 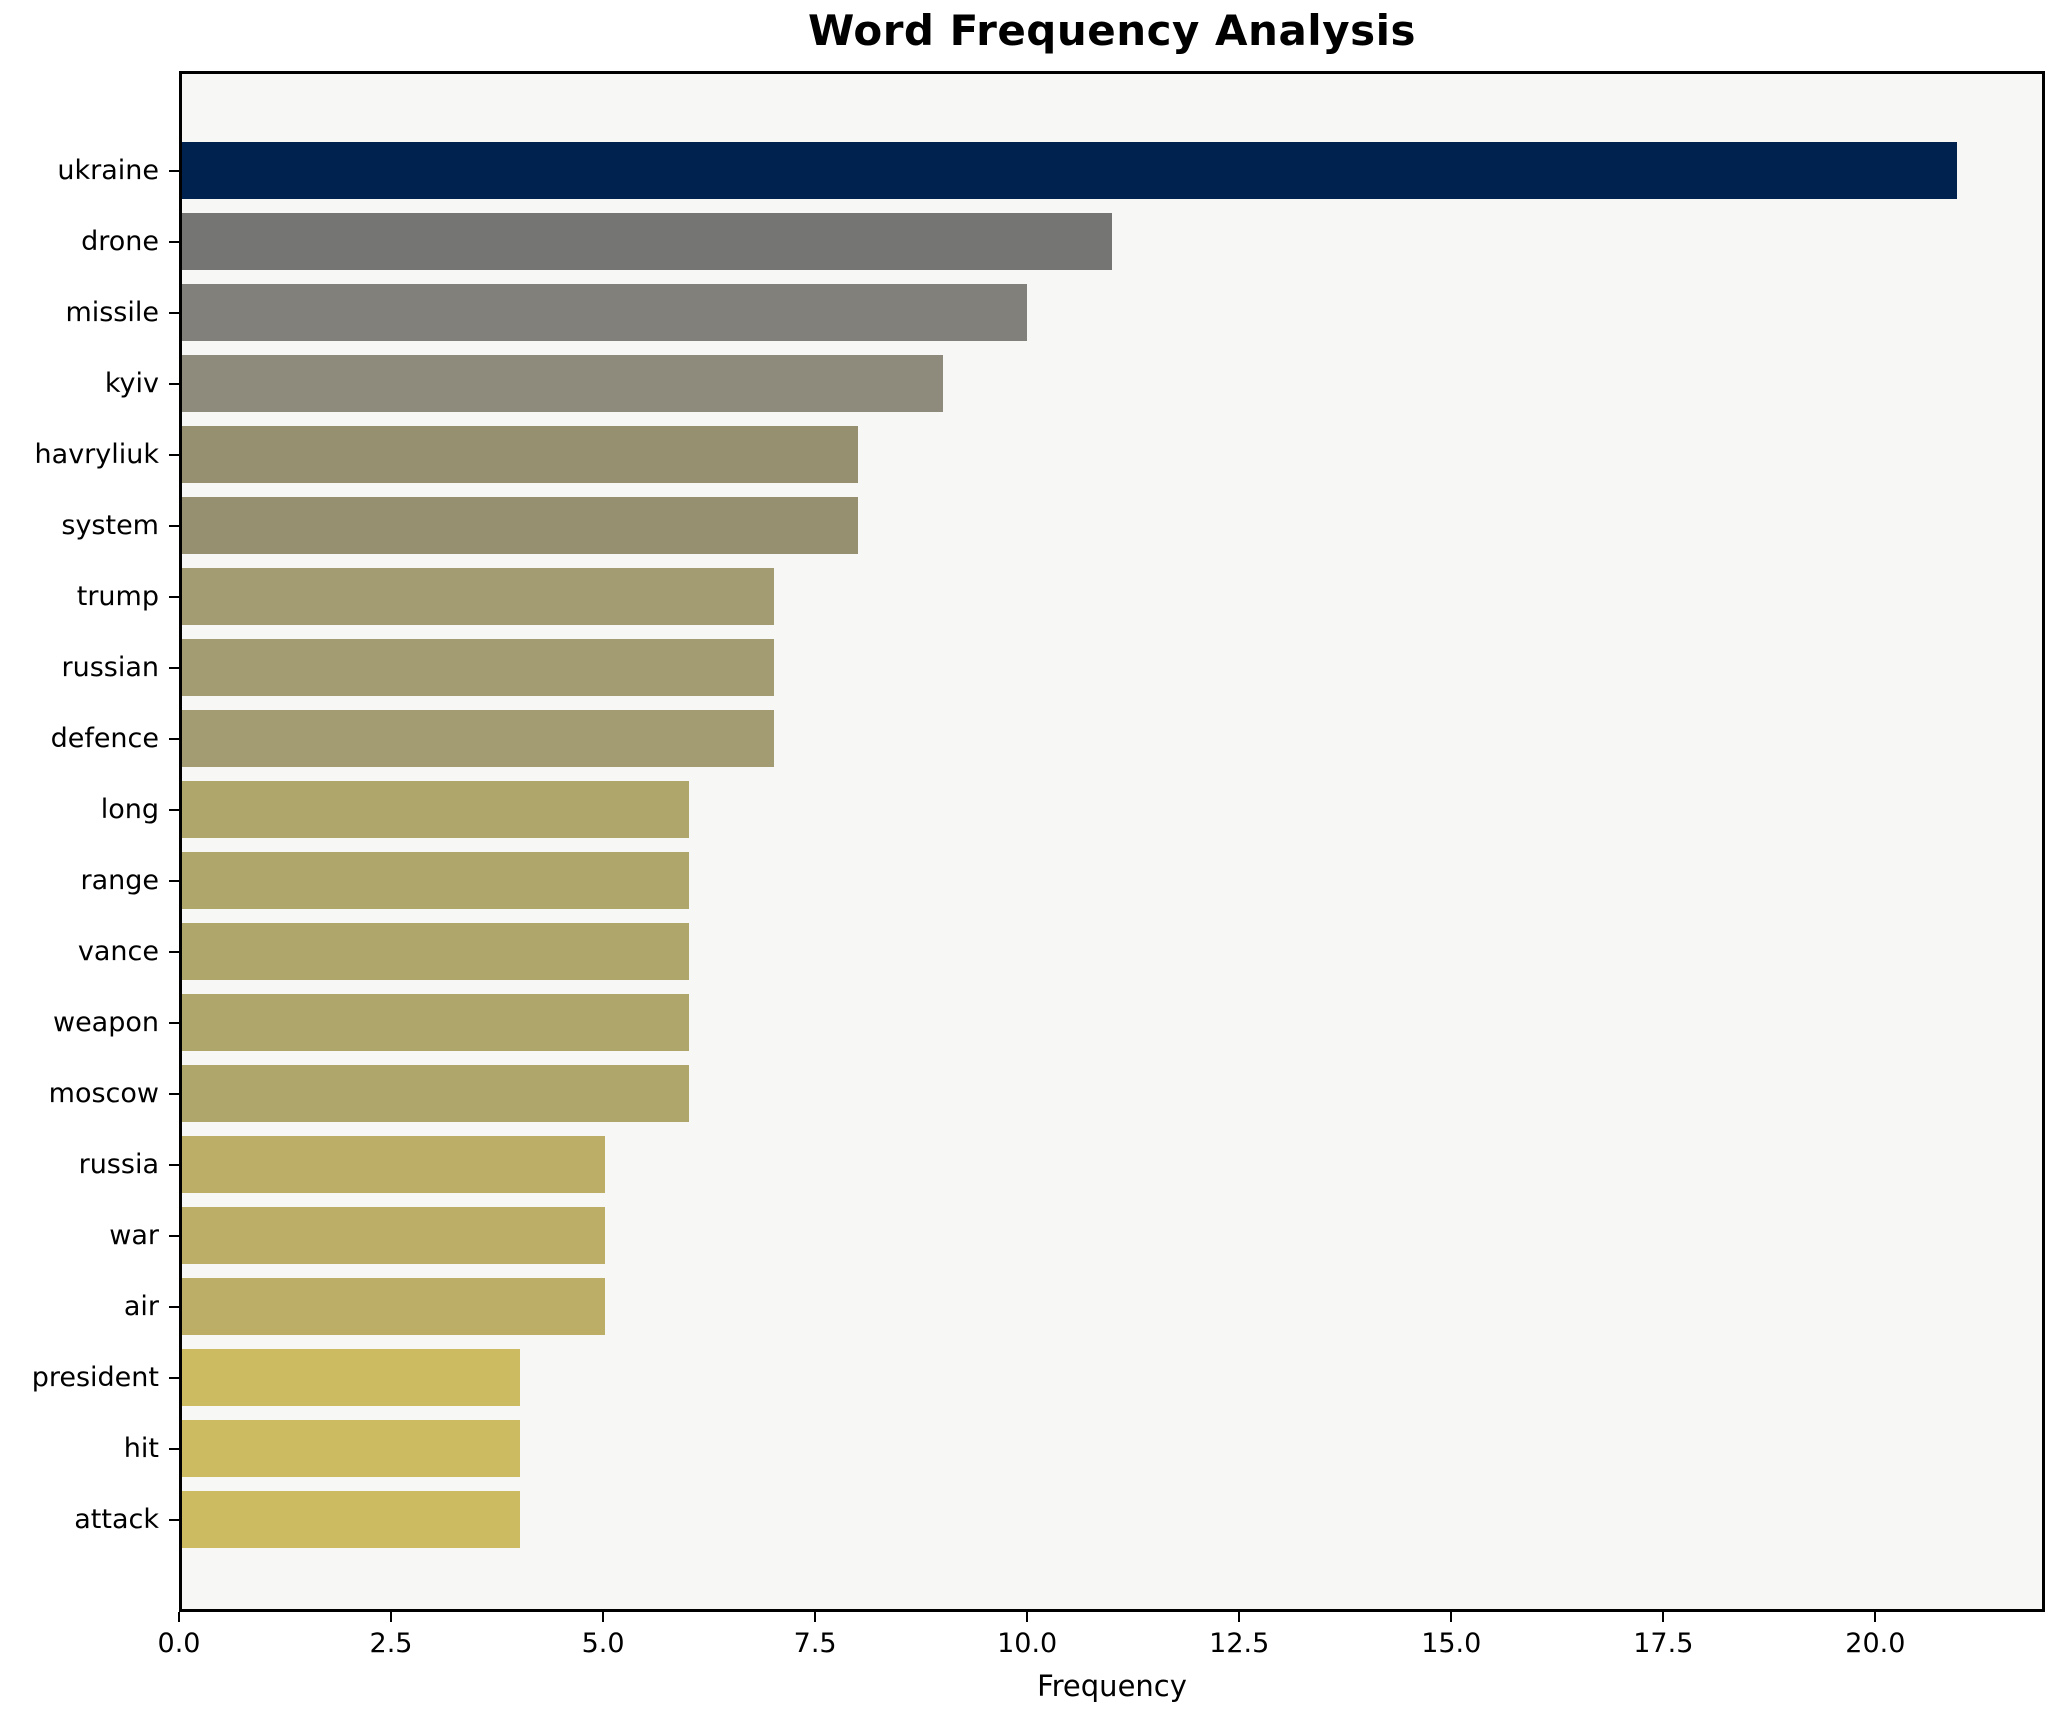 I want to click on bar-weapon, so click(x=436, y=1022).